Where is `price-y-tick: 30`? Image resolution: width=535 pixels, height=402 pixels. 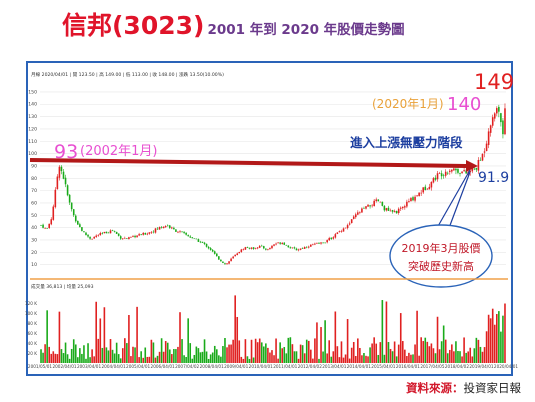
price-y-tick: 30 is located at coordinates (34, 240).